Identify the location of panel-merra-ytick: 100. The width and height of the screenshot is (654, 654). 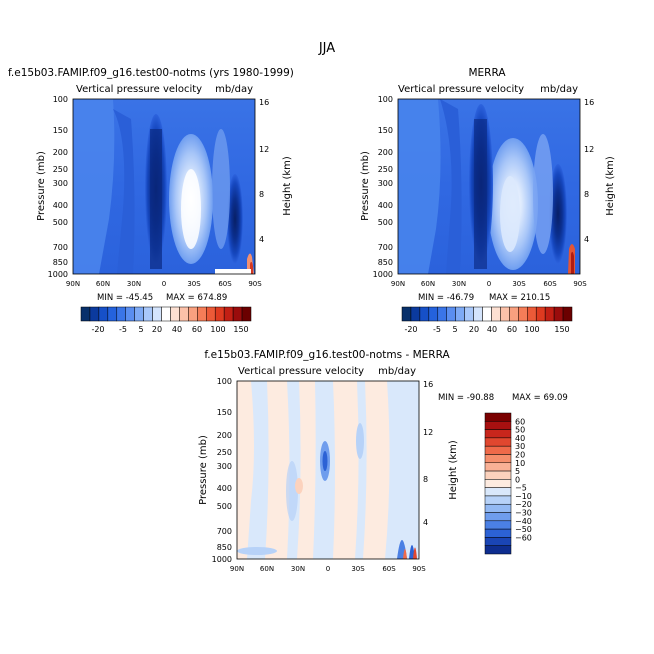
(385, 99).